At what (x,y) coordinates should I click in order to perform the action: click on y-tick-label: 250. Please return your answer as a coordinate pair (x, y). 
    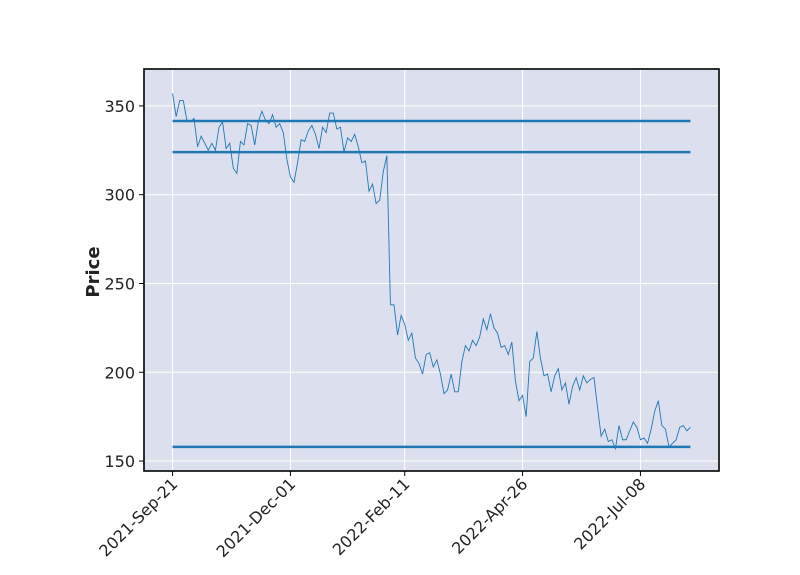
    Looking at the image, I should click on (119, 283).